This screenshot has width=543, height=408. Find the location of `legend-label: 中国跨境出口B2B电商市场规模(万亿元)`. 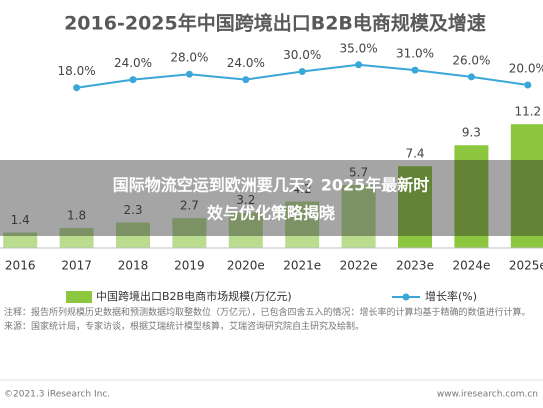

legend-label: 中国跨境出口B2B电商市场规模(万亿元) is located at coordinates (194, 296).